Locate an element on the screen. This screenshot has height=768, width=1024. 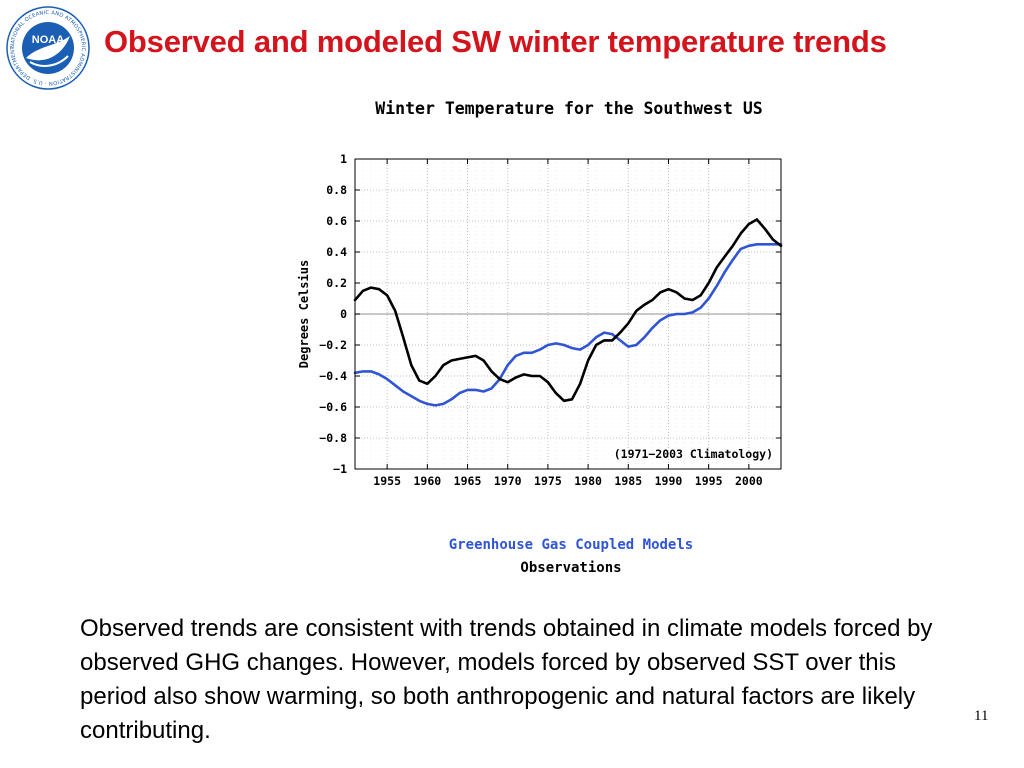
y-tick-label: −0.8 is located at coordinates (333, 438).